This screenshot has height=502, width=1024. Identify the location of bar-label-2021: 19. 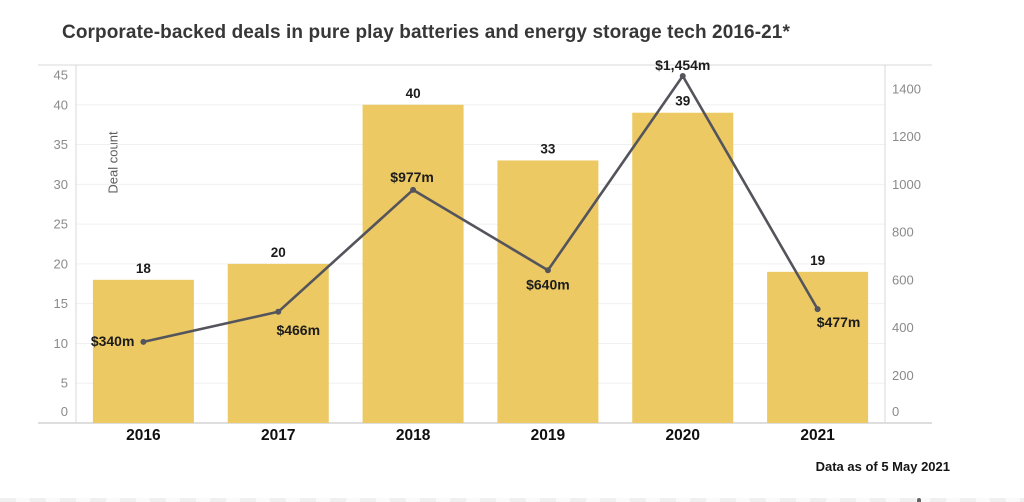
(817, 260).